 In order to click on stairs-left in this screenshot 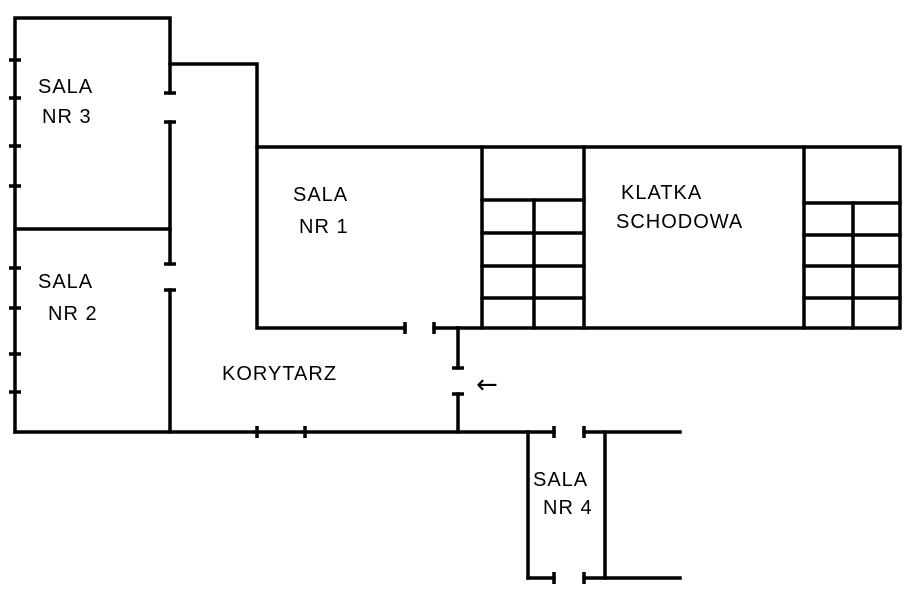, I will do `click(533, 237)`.